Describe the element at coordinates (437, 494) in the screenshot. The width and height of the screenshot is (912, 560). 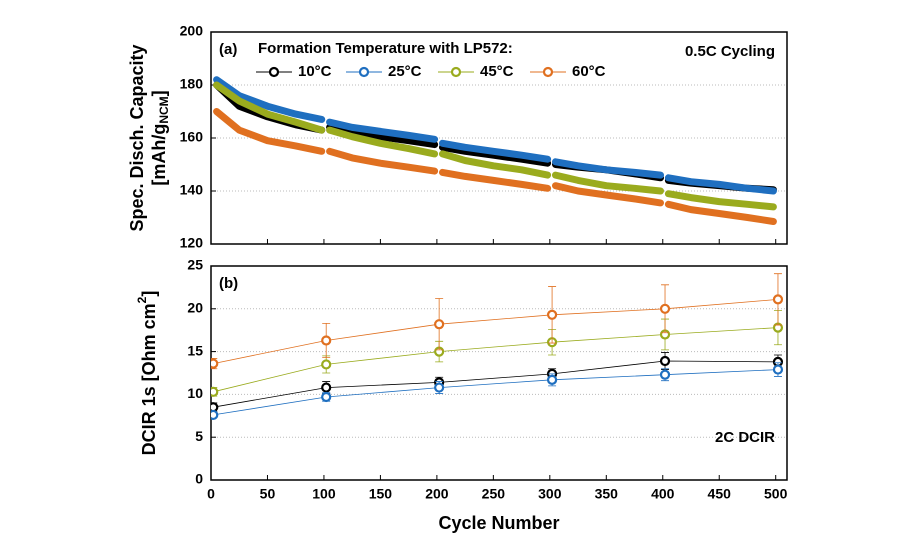
I see `x-tick-label: 200` at that location.